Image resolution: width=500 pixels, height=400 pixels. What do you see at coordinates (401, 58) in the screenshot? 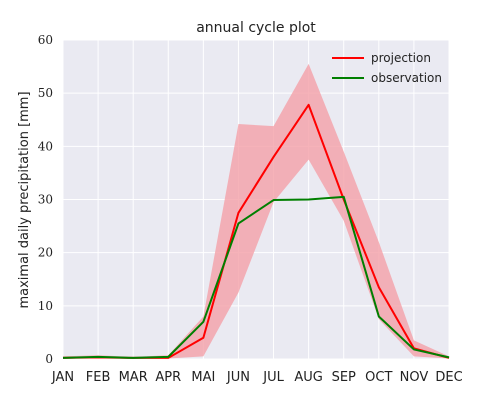
I see `projection-legend-label: projection` at bounding box center [401, 58].